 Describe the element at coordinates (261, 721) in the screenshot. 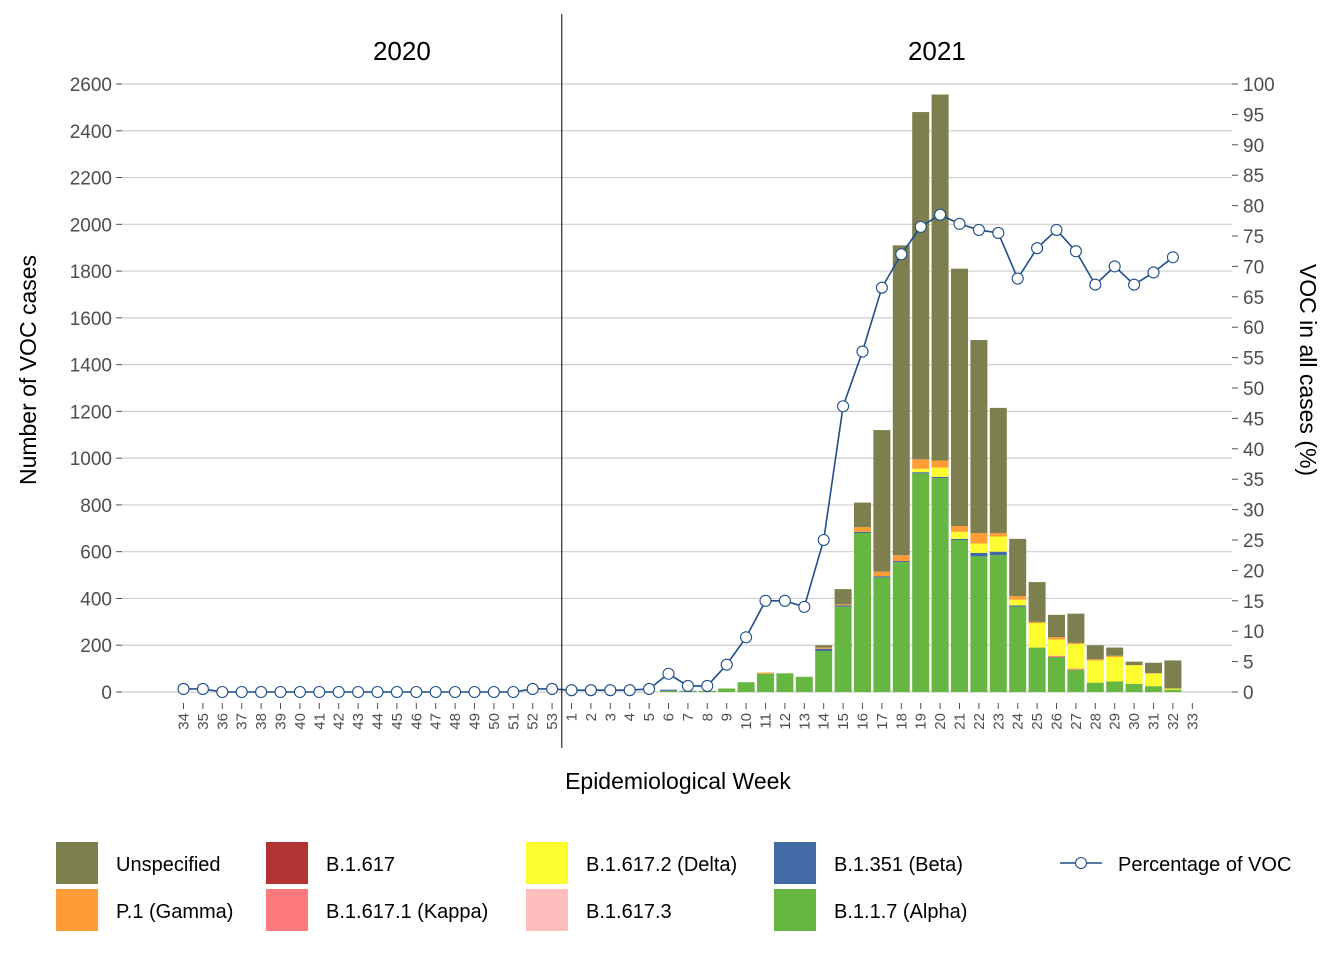

I see `x-tick-label: 38` at that location.